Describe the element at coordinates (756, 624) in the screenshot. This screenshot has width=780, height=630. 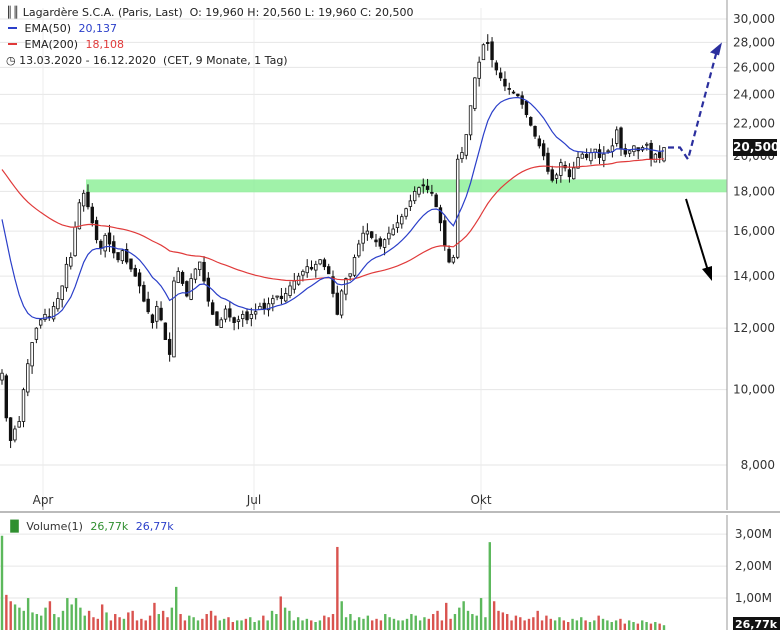
I see `vol-last-value: 26,77k` at that location.